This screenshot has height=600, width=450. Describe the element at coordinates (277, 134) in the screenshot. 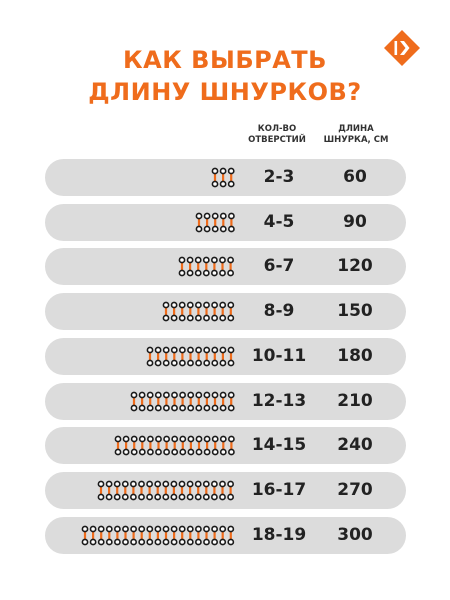

I see `holes-column-header: КОЛ-ВО ОТВЕРСТИЙ` at that location.